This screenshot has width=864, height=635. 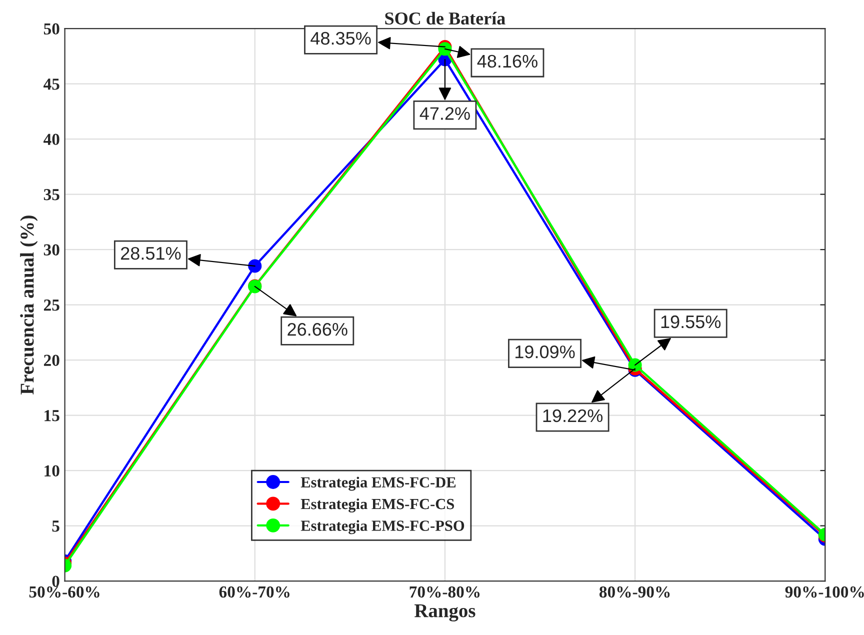 What do you see at coordinates (377, 505) in the screenshot?
I see `legend-label: Estrategia EMS-FC-CS` at bounding box center [377, 505].